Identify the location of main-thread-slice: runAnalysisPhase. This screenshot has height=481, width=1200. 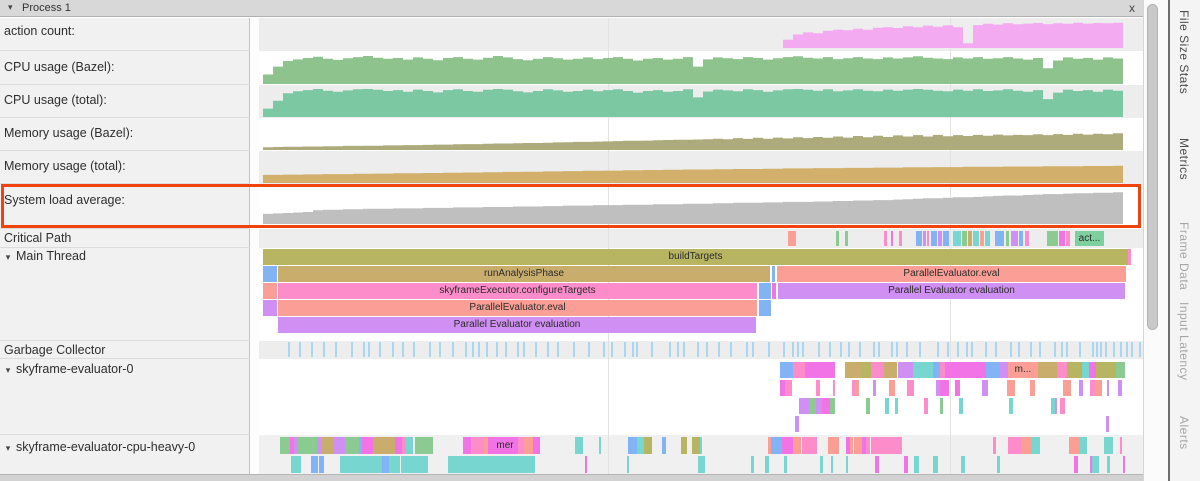
(524, 274).